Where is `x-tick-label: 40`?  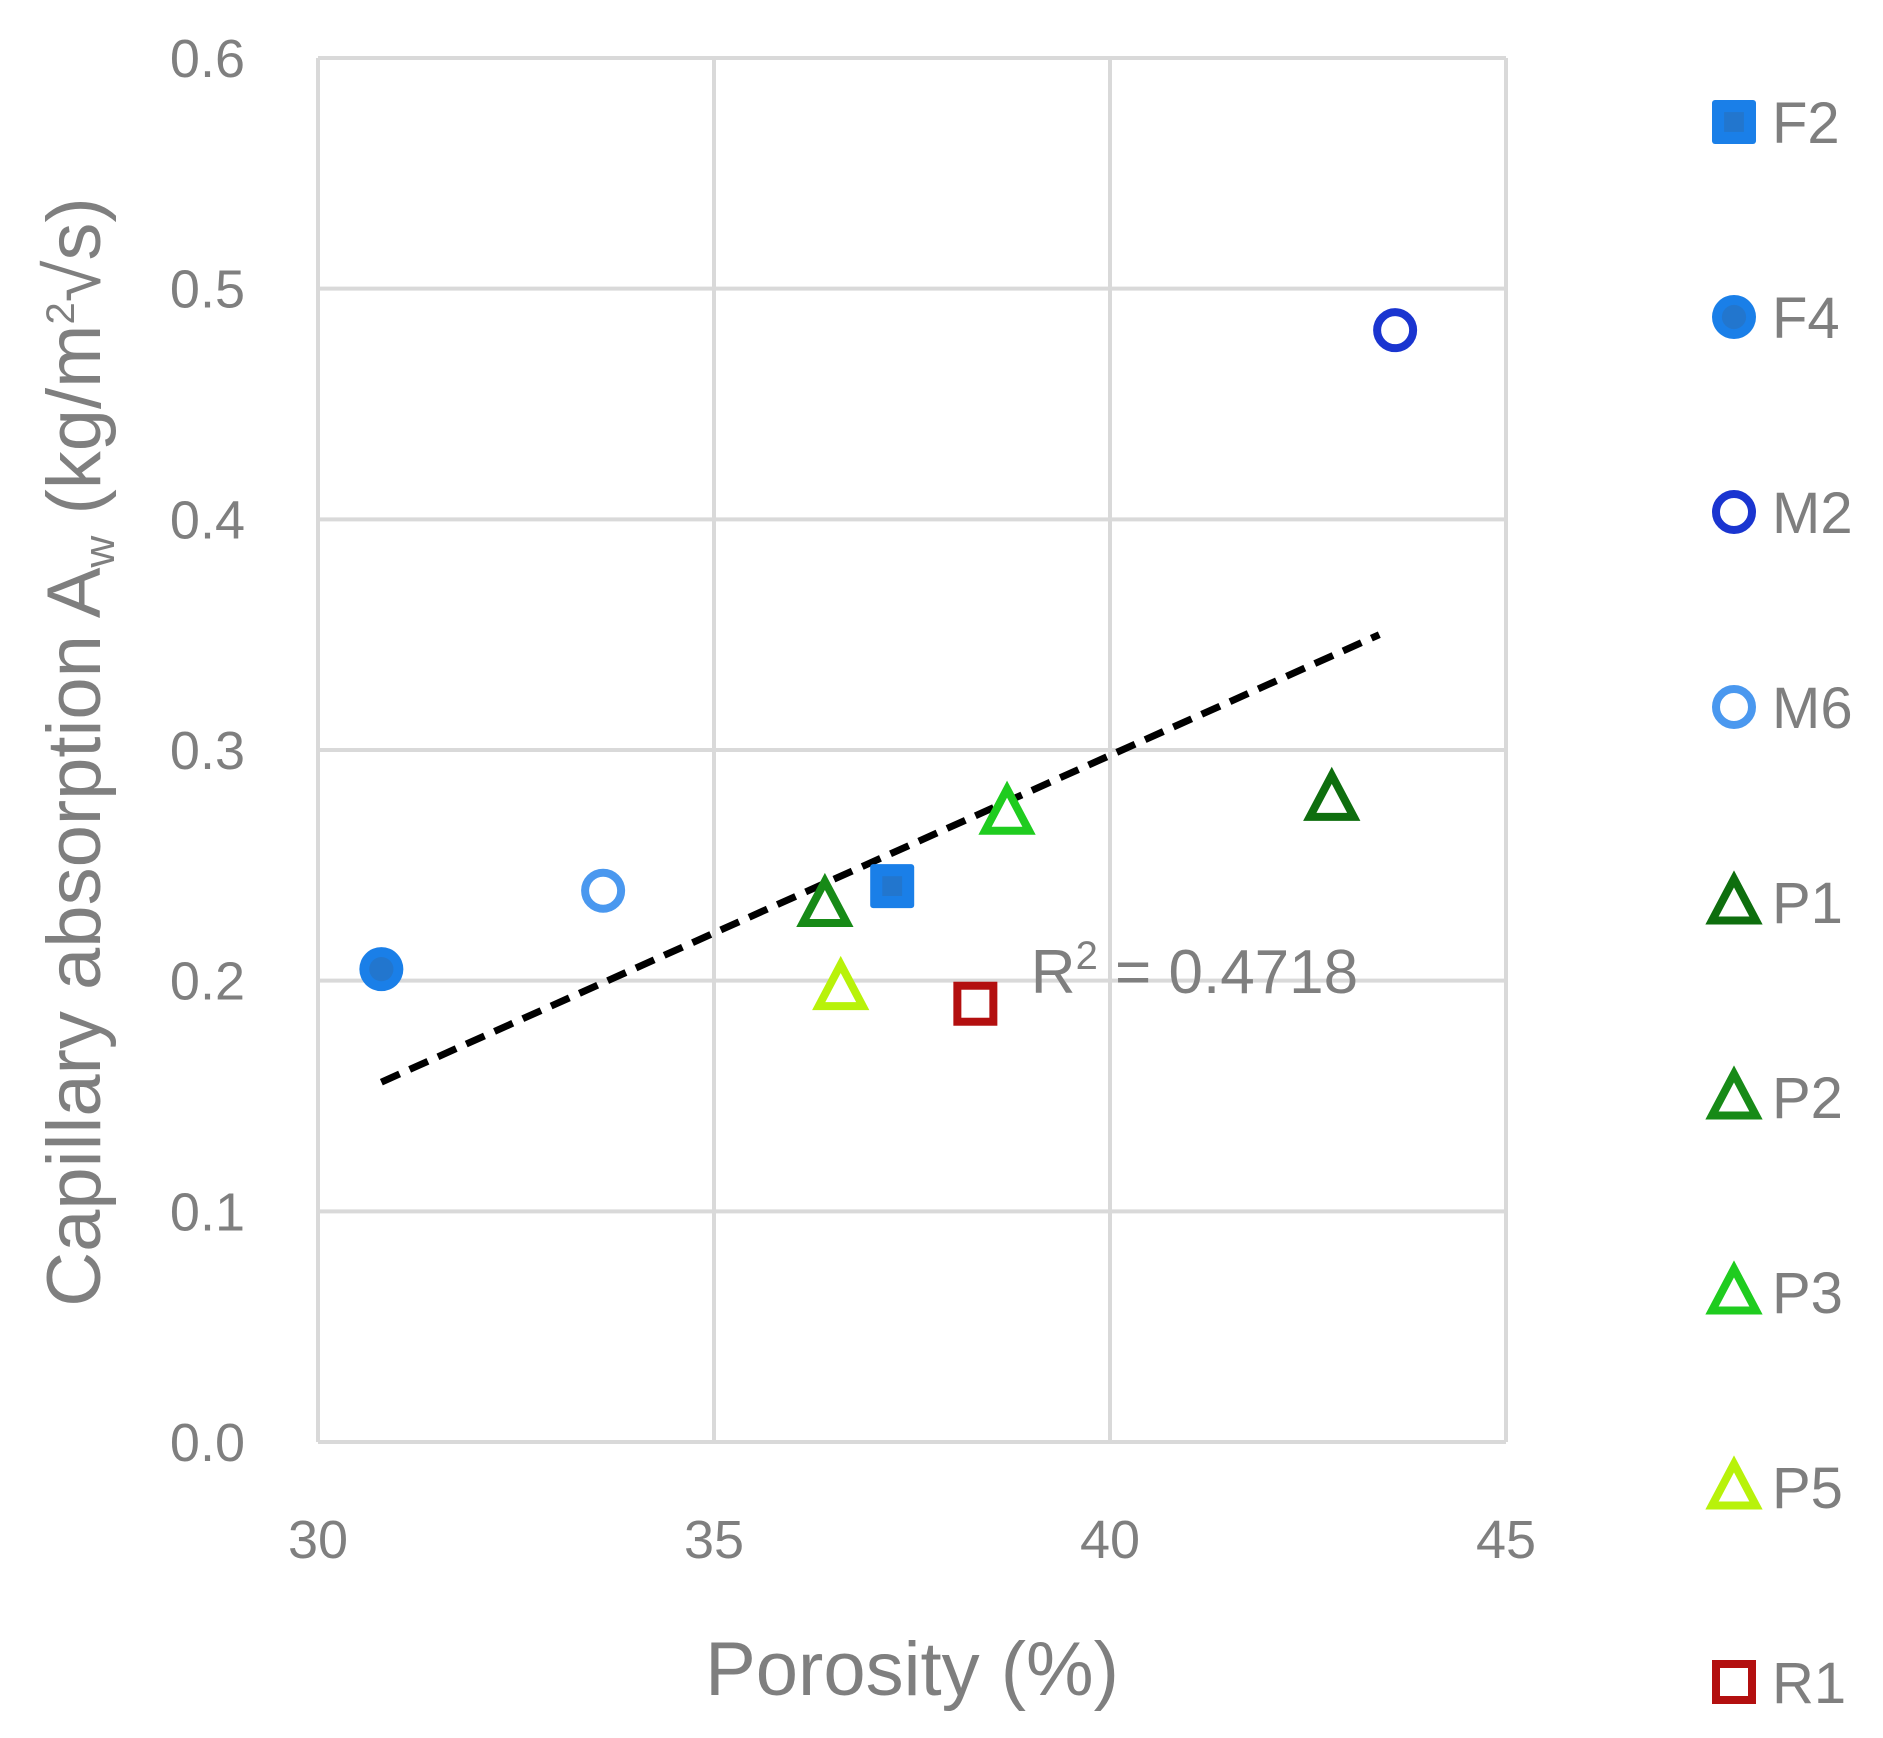 x-tick-label: 40 is located at coordinates (1110, 1540).